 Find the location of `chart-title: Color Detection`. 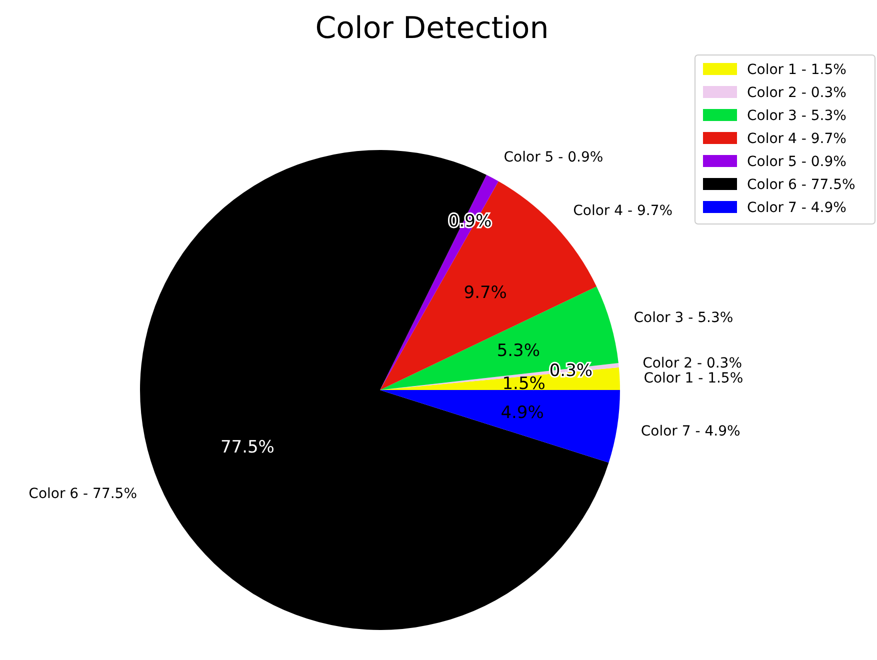

chart-title: Color Detection is located at coordinates (432, 28).